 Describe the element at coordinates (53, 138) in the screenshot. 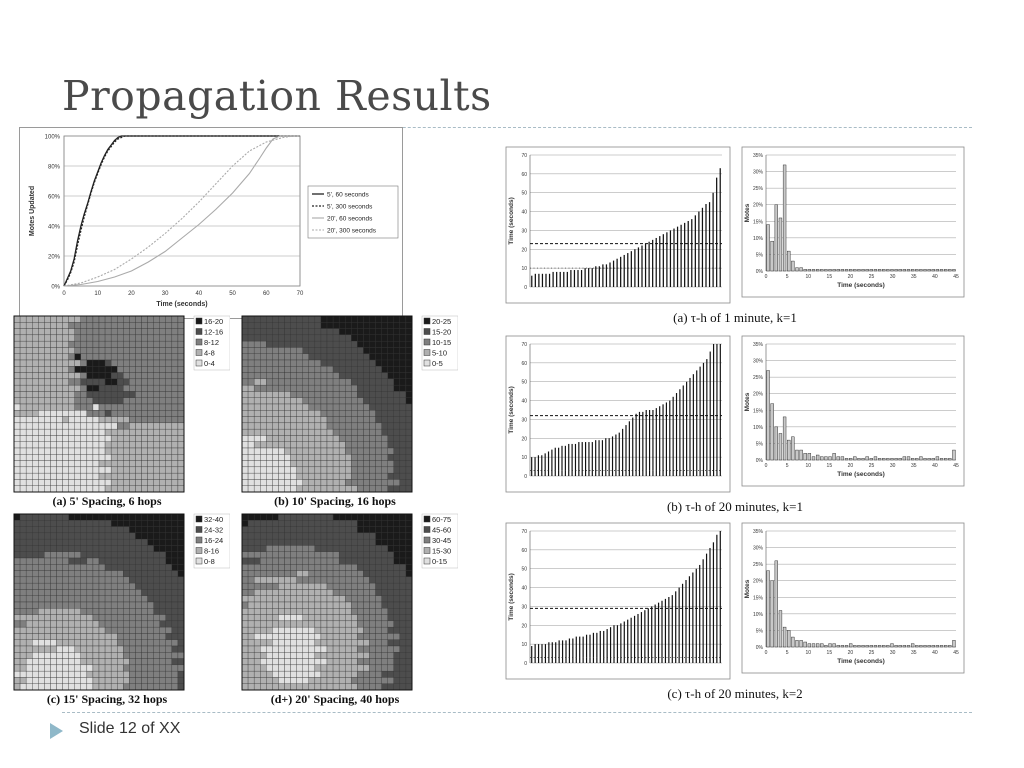

I see `y-tick-label: 100%` at that location.